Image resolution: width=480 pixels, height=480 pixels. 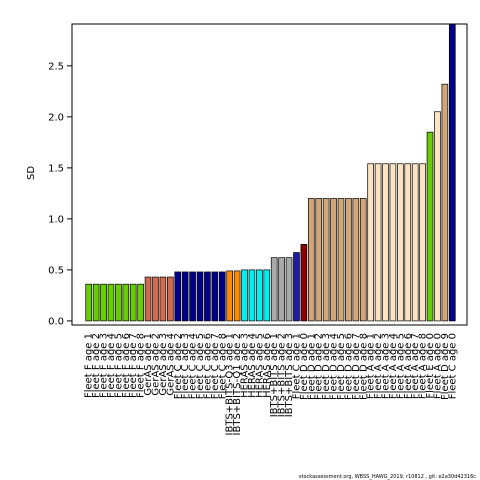 What do you see at coordinates (348, 366) in the screenshot?
I see `x-tick-label: Fleet D age 6` at bounding box center [348, 366].